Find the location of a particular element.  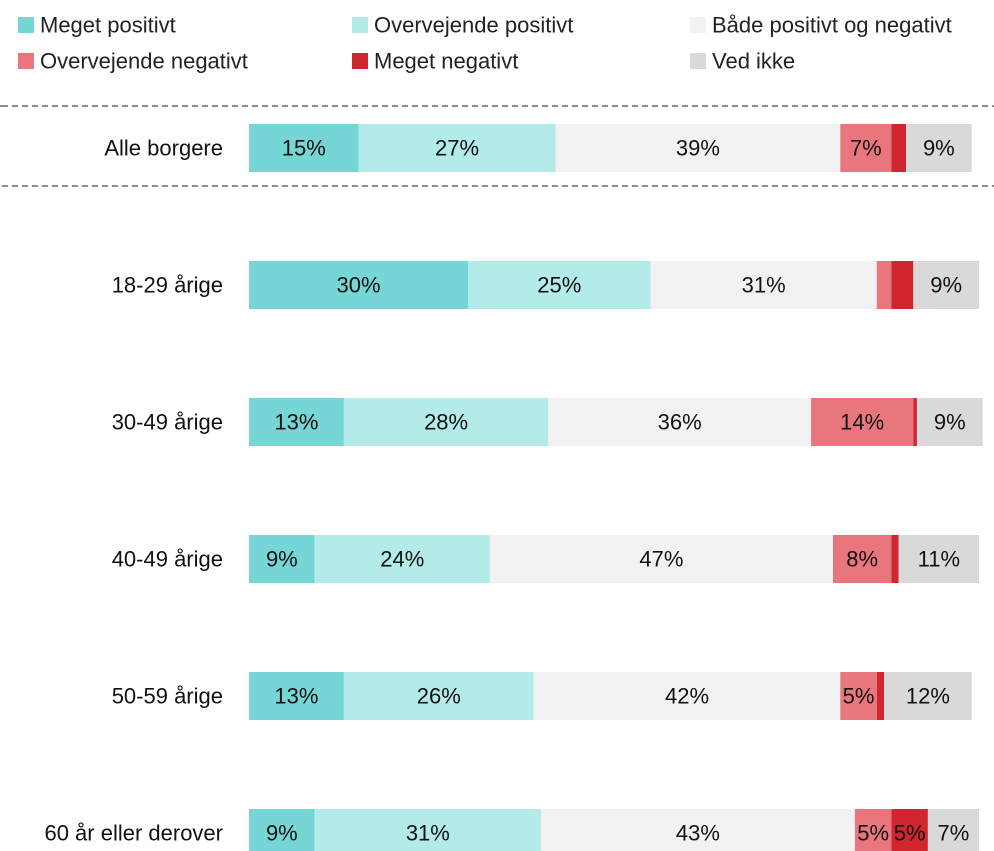

data-label: 30% is located at coordinates (358, 285).